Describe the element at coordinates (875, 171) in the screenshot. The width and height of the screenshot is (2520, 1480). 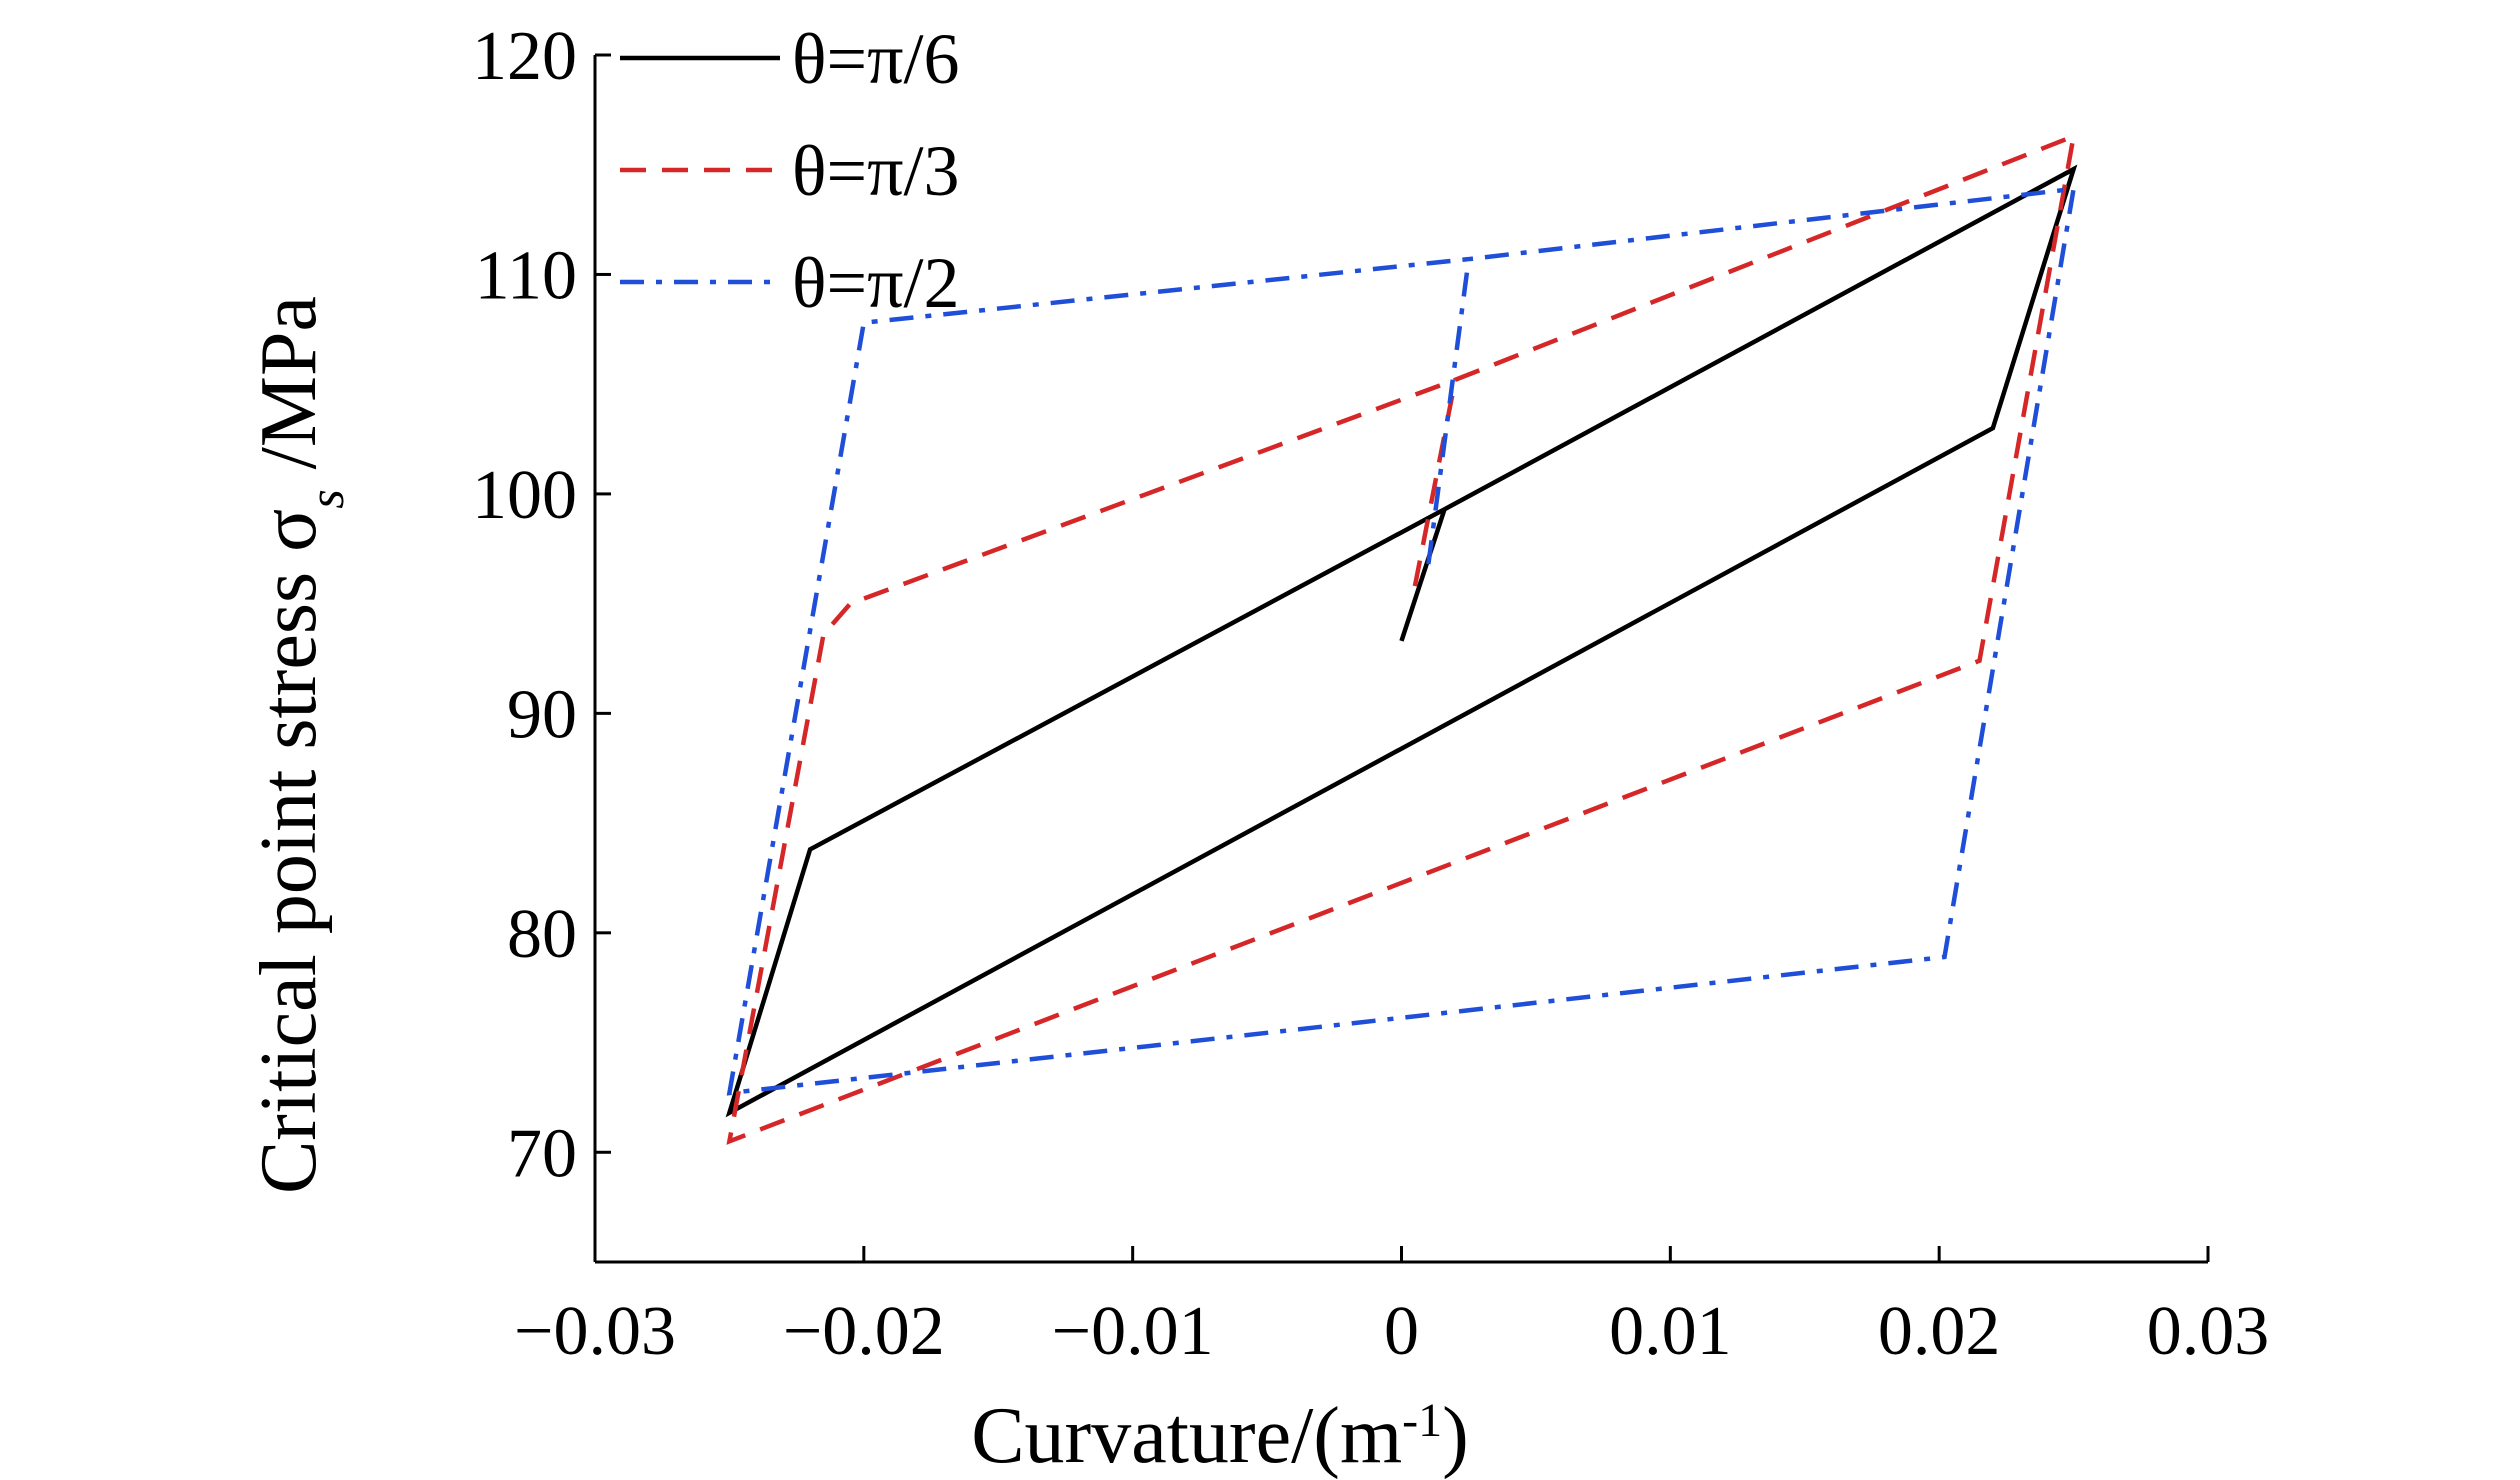
I see `legend-label-2: θ=π/3` at that location.